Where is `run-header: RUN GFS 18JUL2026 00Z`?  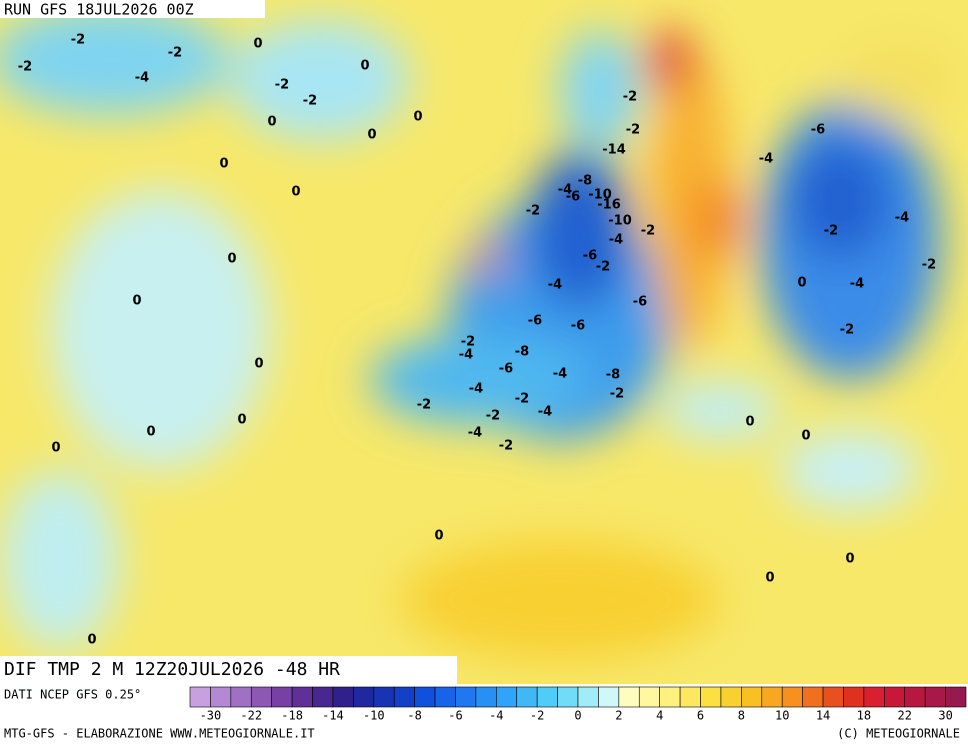 run-header: RUN GFS 18JUL2026 00Z is located at coordinates (99, 10).